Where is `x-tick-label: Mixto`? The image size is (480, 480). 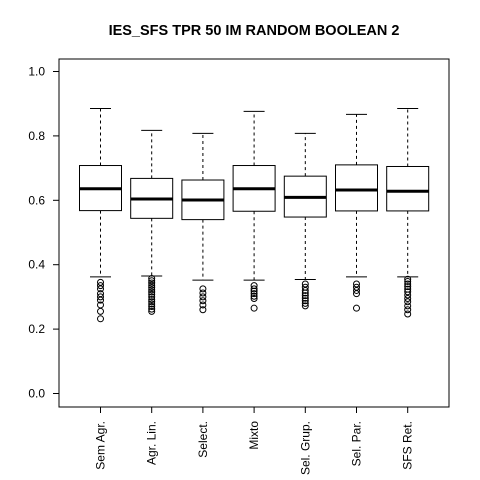
x-tick-label: Mixto is located at coordinates (254, 435).